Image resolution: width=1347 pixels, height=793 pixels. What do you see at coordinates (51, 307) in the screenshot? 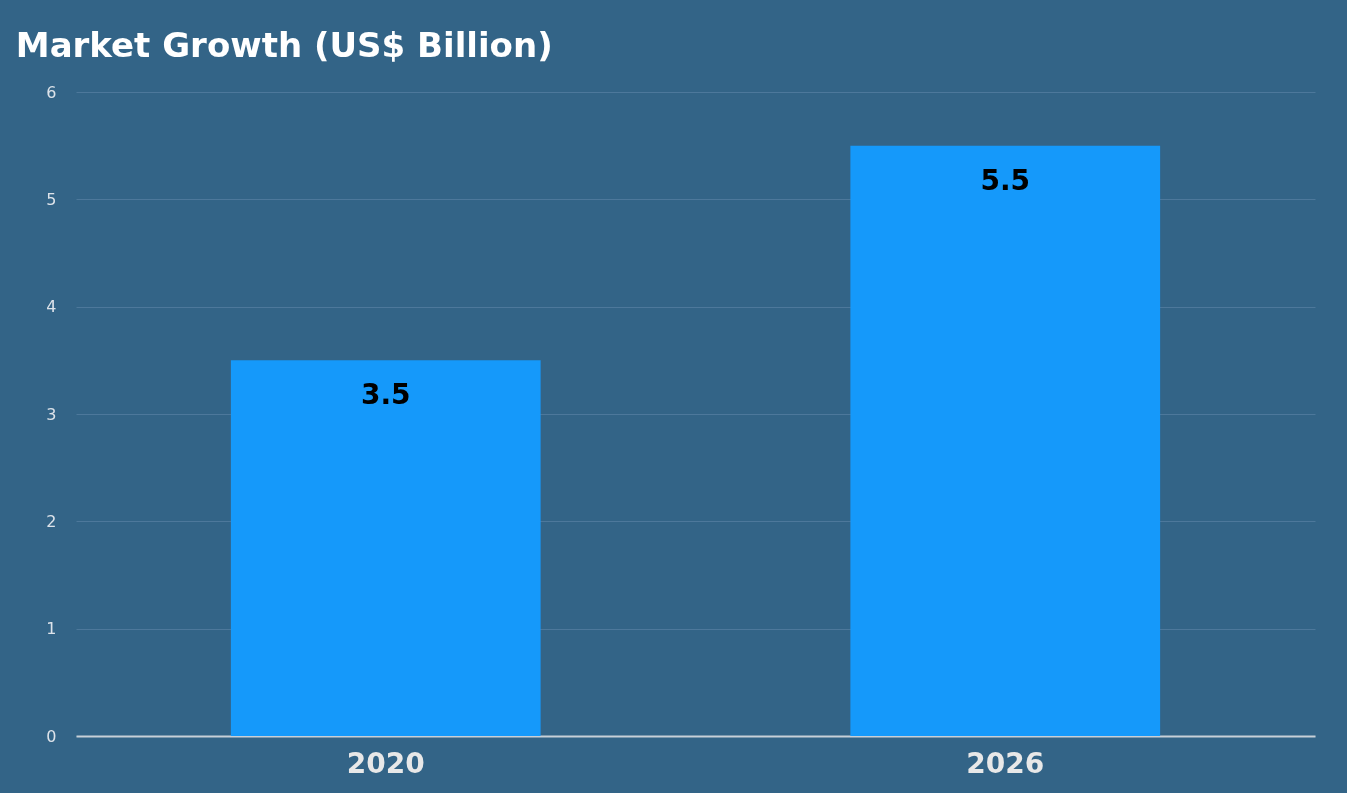
I see `y-tick-label: 4` at bounding box center [51, 307].